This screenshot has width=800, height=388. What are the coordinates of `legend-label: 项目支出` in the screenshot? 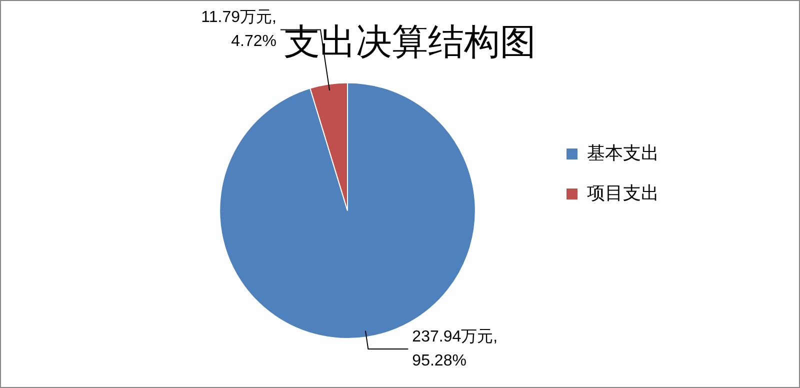 It's located at (623, 192).